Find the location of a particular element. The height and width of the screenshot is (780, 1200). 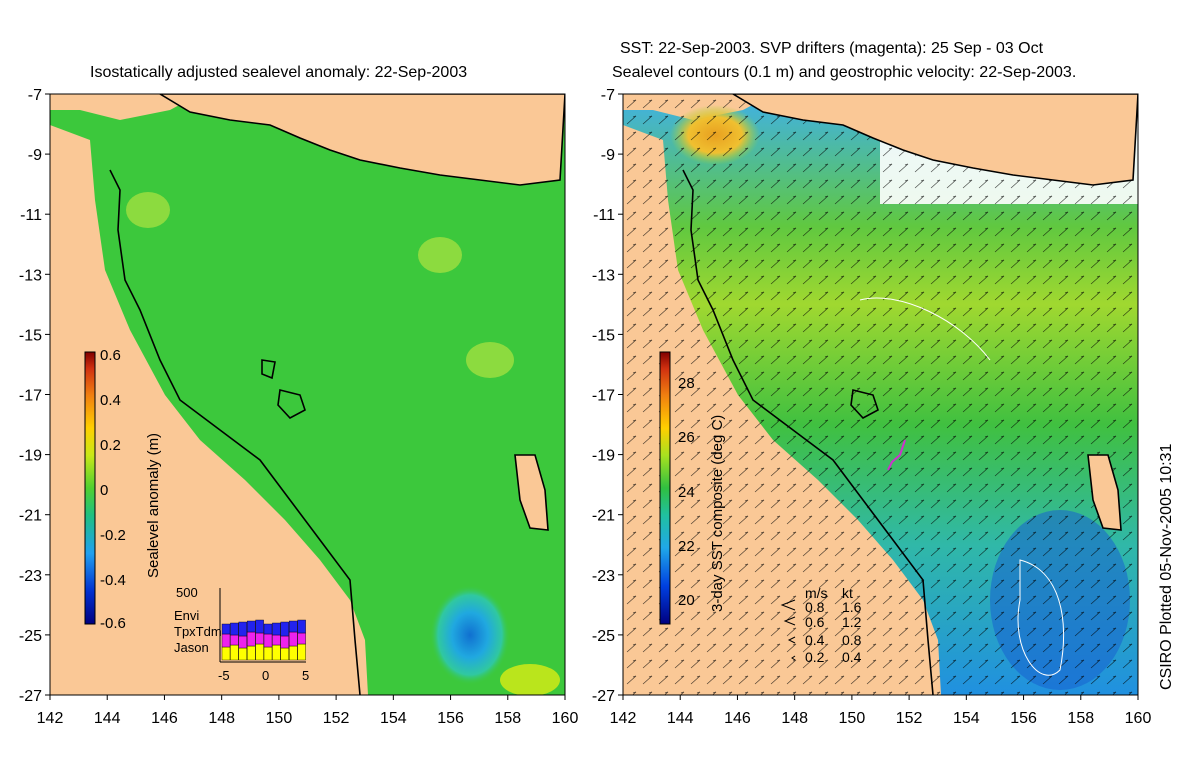

lon-tick-label: 156 is located at coordinates (450, 718).